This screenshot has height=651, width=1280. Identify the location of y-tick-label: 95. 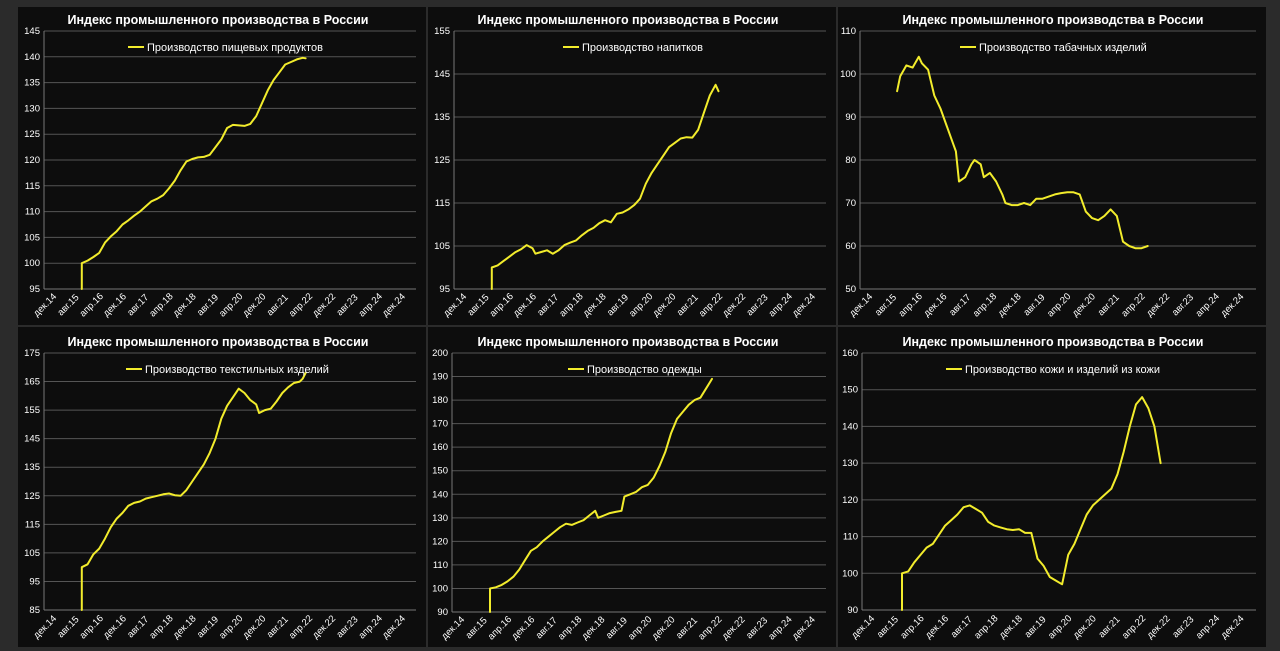
(34, 289).